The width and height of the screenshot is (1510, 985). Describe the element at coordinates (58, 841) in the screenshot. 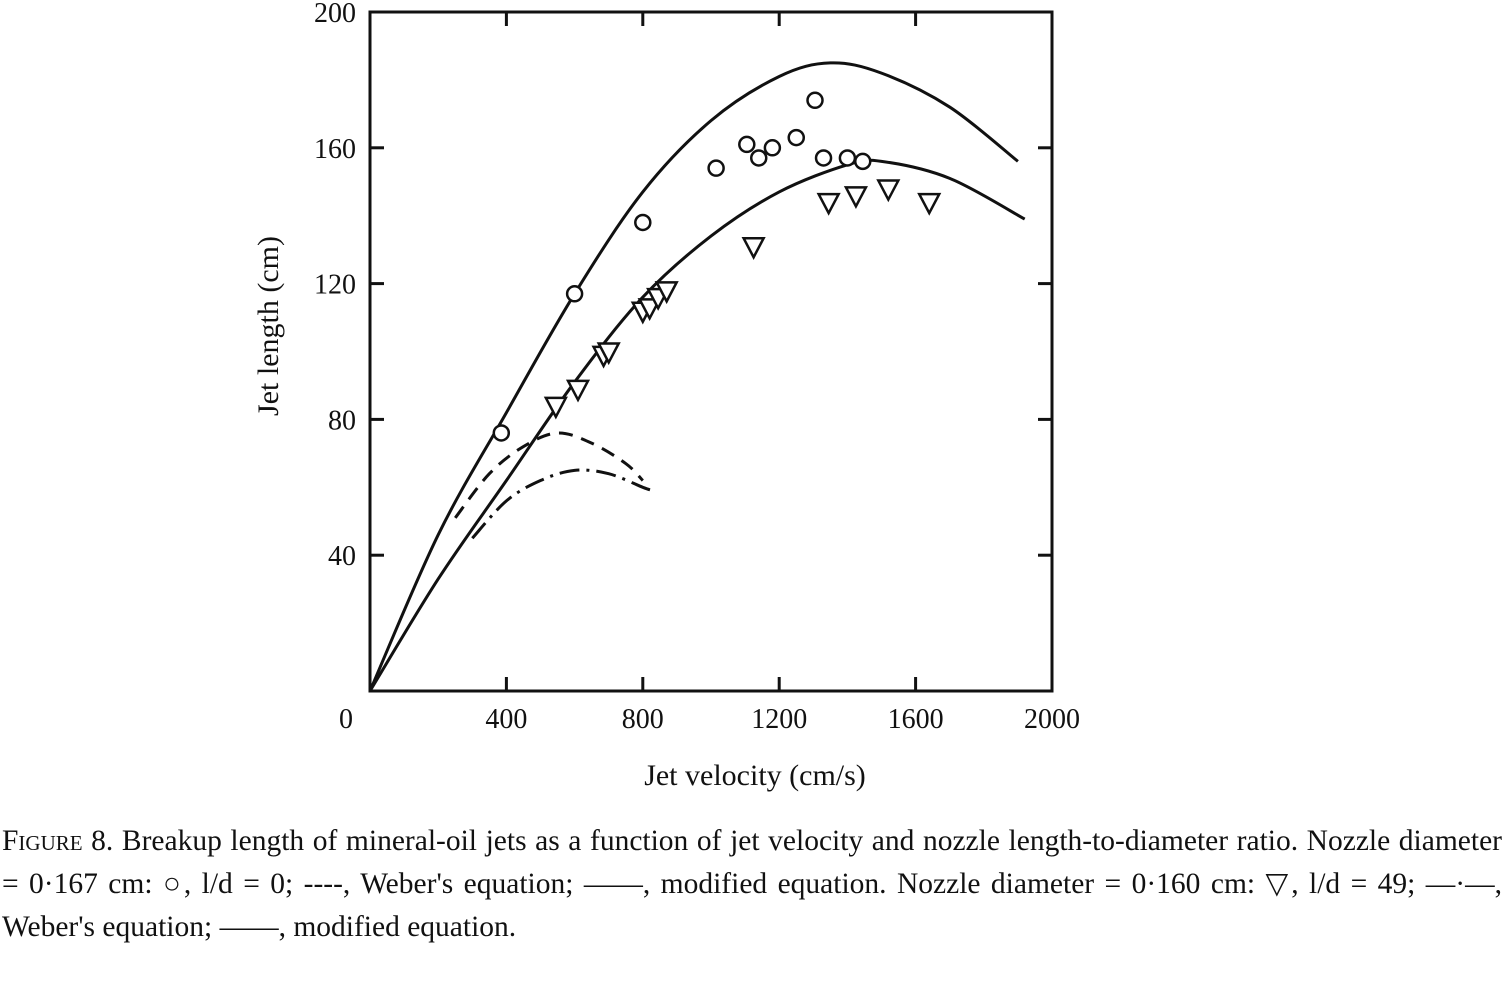

I see `caption-label: Figure 8.` at that location.